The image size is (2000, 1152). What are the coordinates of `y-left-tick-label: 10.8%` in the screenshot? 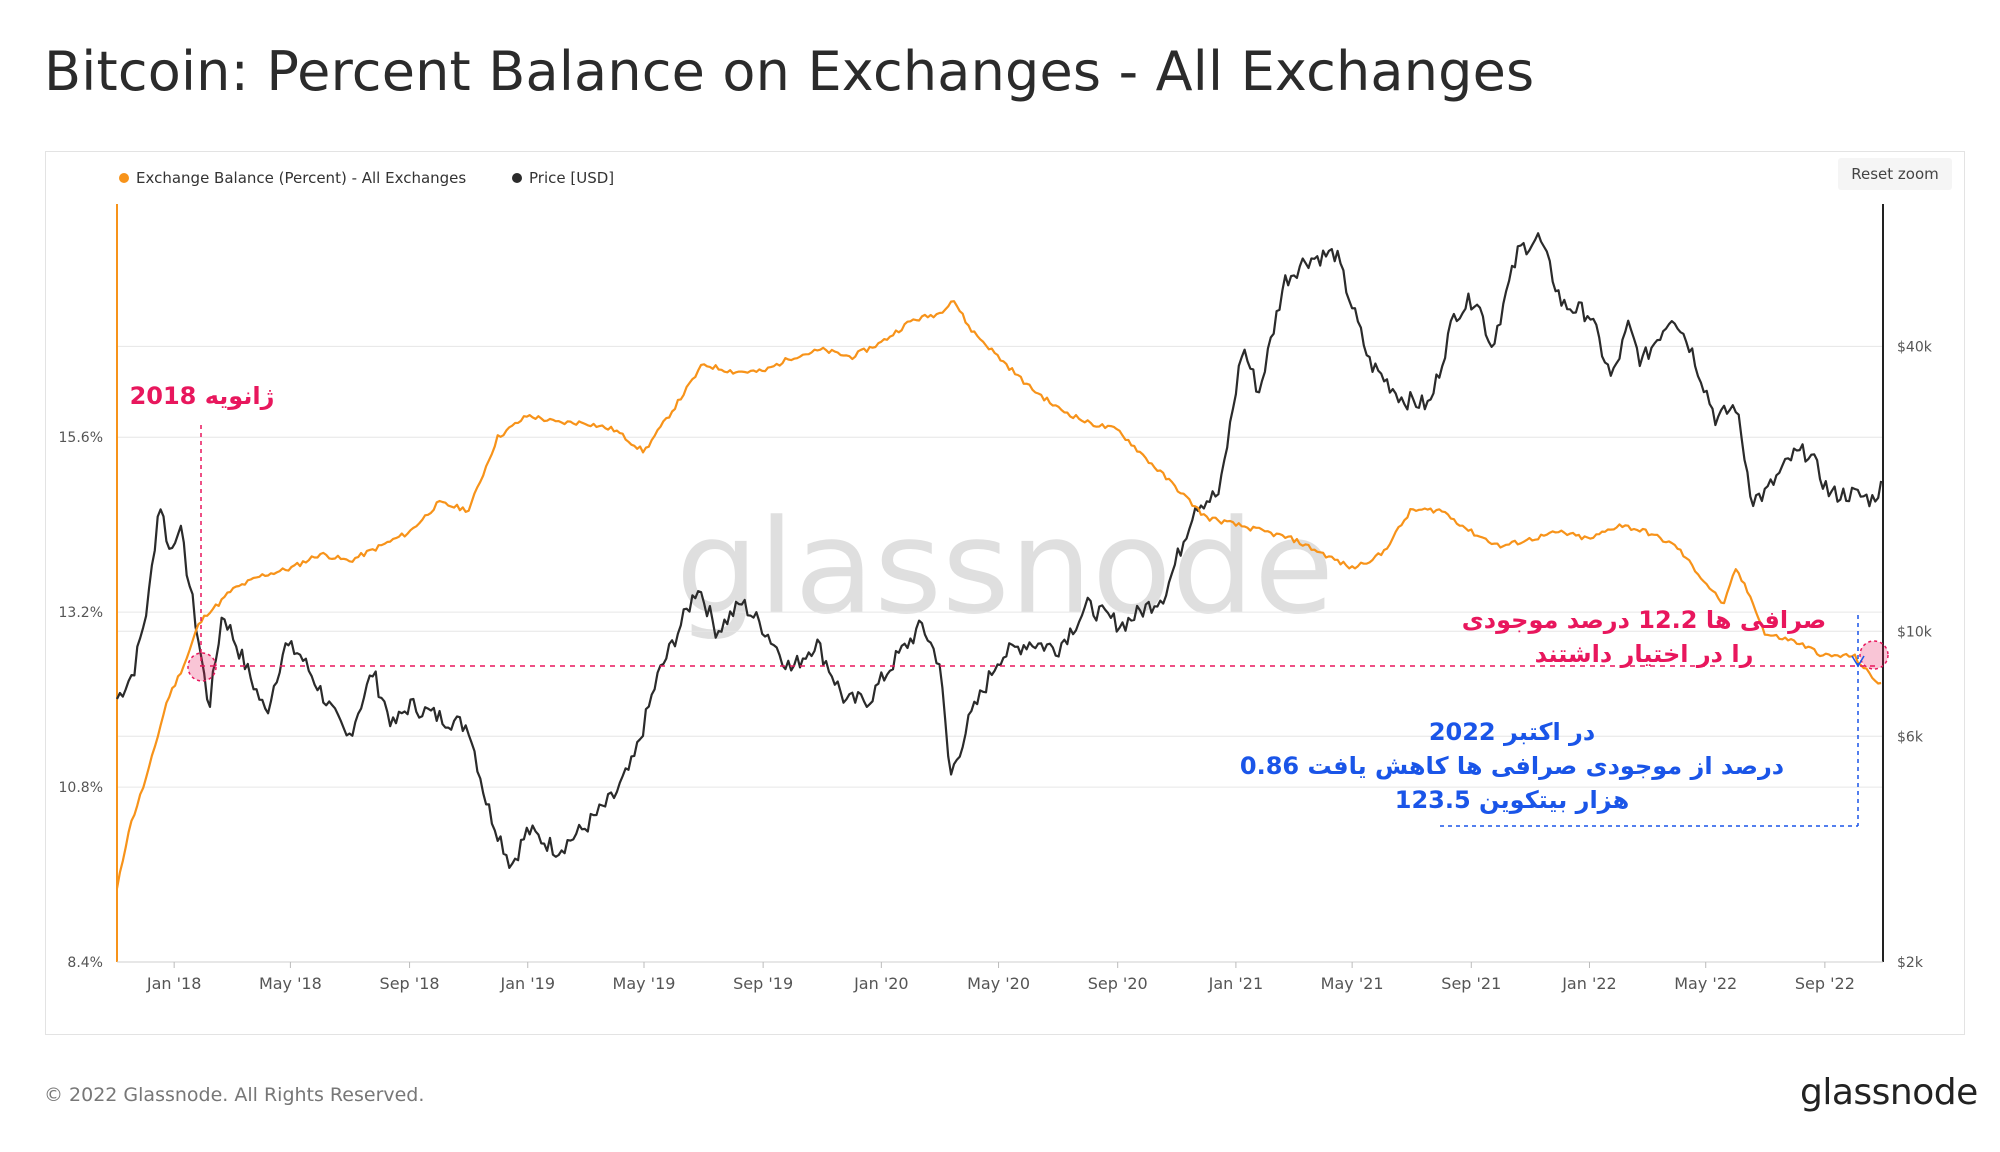 It's located at (81, 788).